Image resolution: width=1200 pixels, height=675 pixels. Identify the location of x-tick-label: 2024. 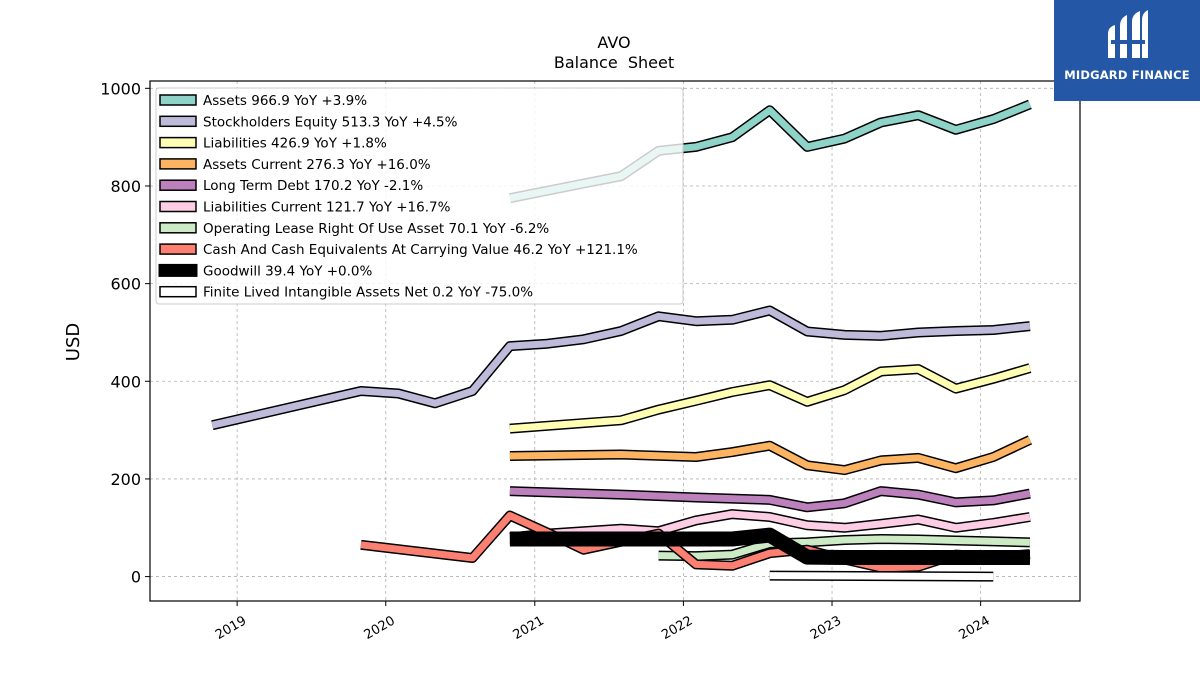
(974, 628).